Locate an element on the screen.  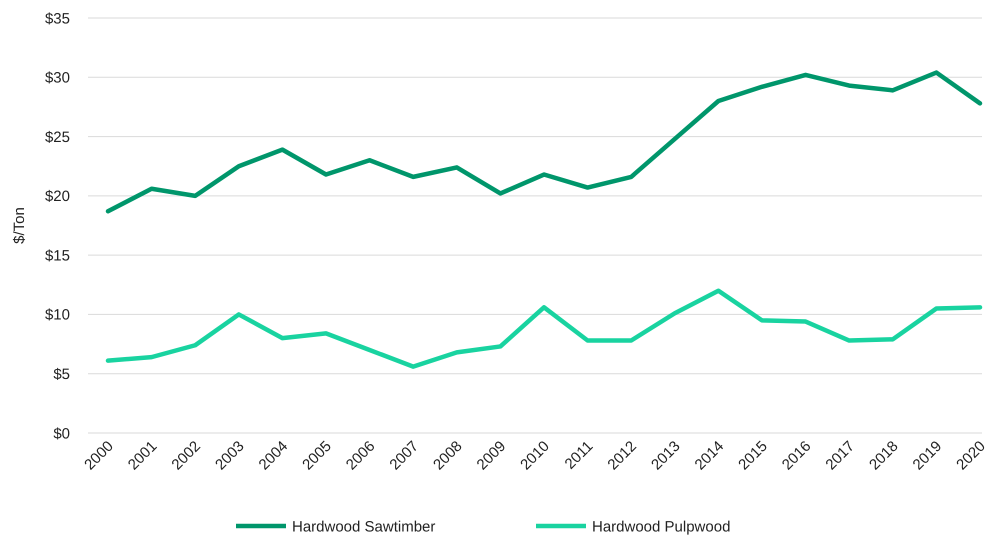
y-tick-label: $35 is located at coordinates (57, 19).